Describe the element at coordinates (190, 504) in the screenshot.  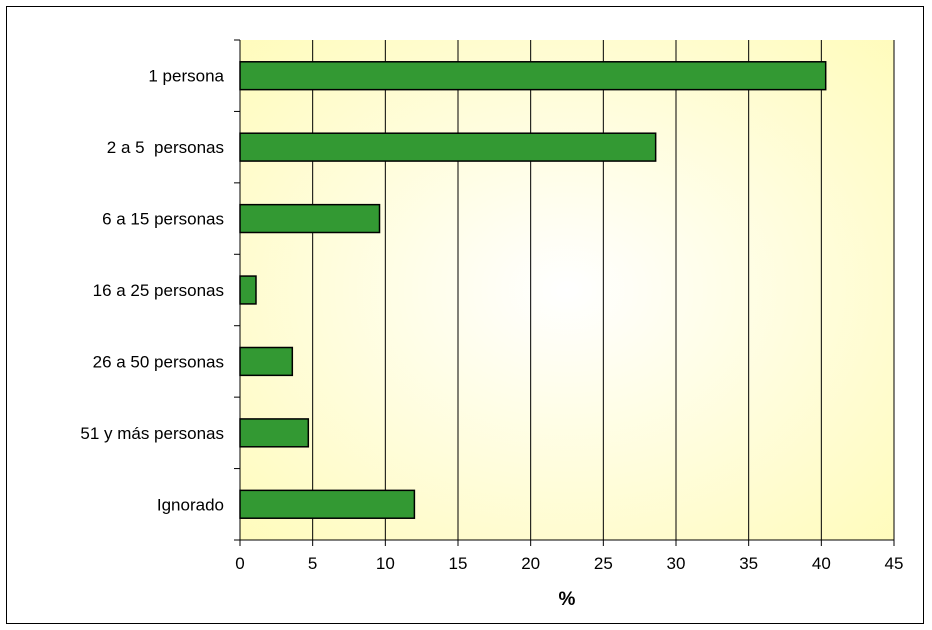
I see `category-label: Ignorado` at that location.